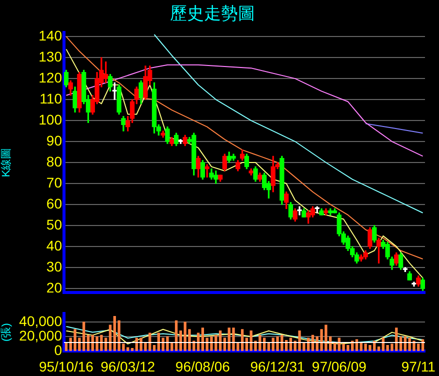  What do you see at coordinates (50, 119) in the screenshot?
I see `y-tick-label: 100` at bounding box center [50, 119].